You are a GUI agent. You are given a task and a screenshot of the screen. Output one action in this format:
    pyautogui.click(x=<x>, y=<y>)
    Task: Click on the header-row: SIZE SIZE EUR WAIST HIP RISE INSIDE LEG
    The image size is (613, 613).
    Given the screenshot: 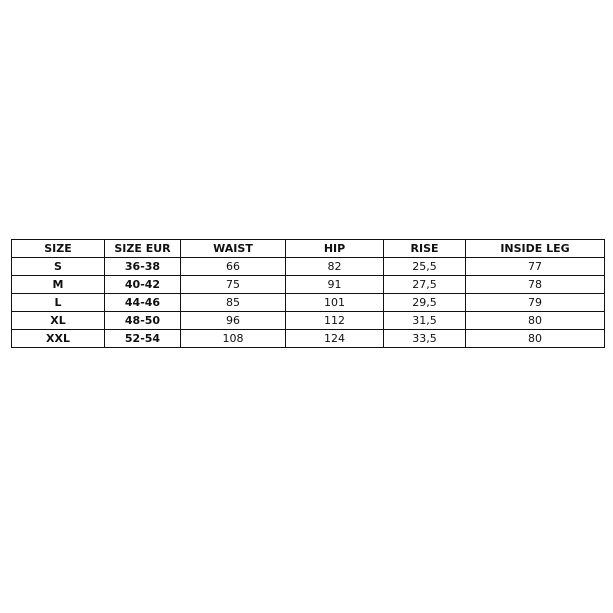 What is the action you would take?
    pyautogui.click(x=308, y=248)
    